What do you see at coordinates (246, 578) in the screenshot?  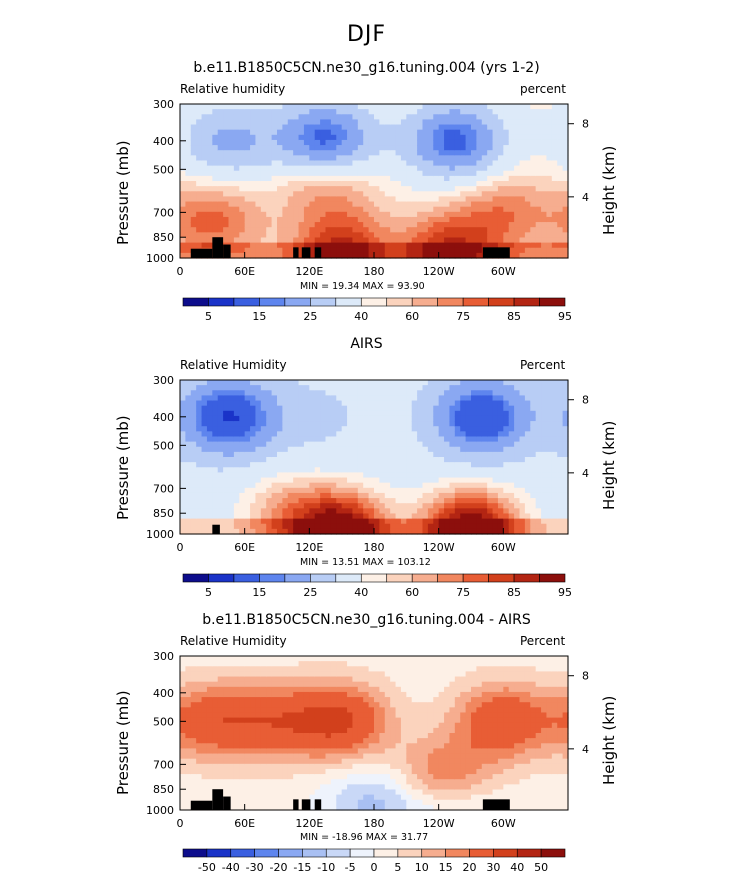 I see `colorbar-swatch` at bounding box center [246, 578].